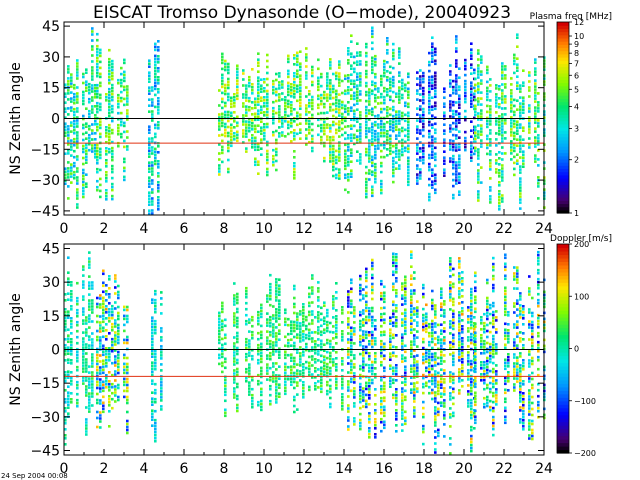 This screenshot has width=640, height=480. What do you see at coordinates (377, 112) in the screenshot?
I see `data-segment` at bounding box center [377, 112].